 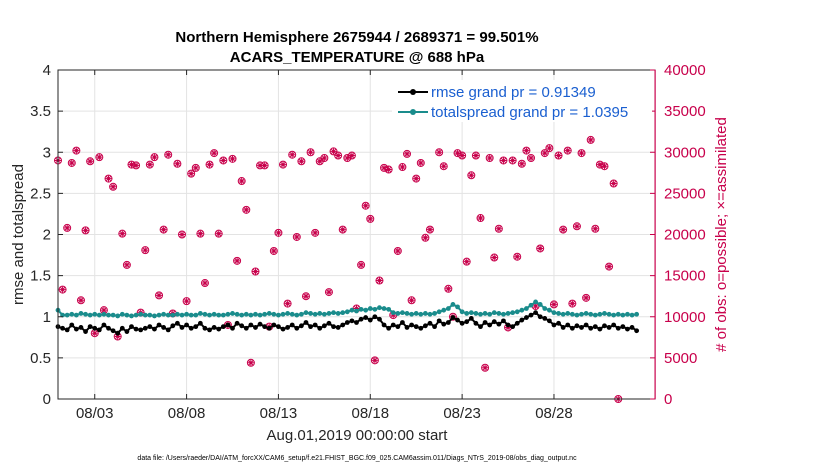 What do you see at coordinates (680, 358) in the screenshot?
I see `right-tick-label-1: 5000` at bounding box center [680, 358].